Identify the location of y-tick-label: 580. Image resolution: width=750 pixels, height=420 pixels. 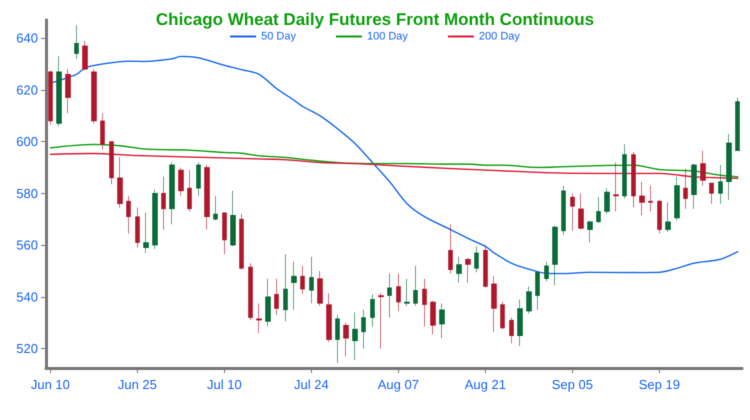
(27, 193).